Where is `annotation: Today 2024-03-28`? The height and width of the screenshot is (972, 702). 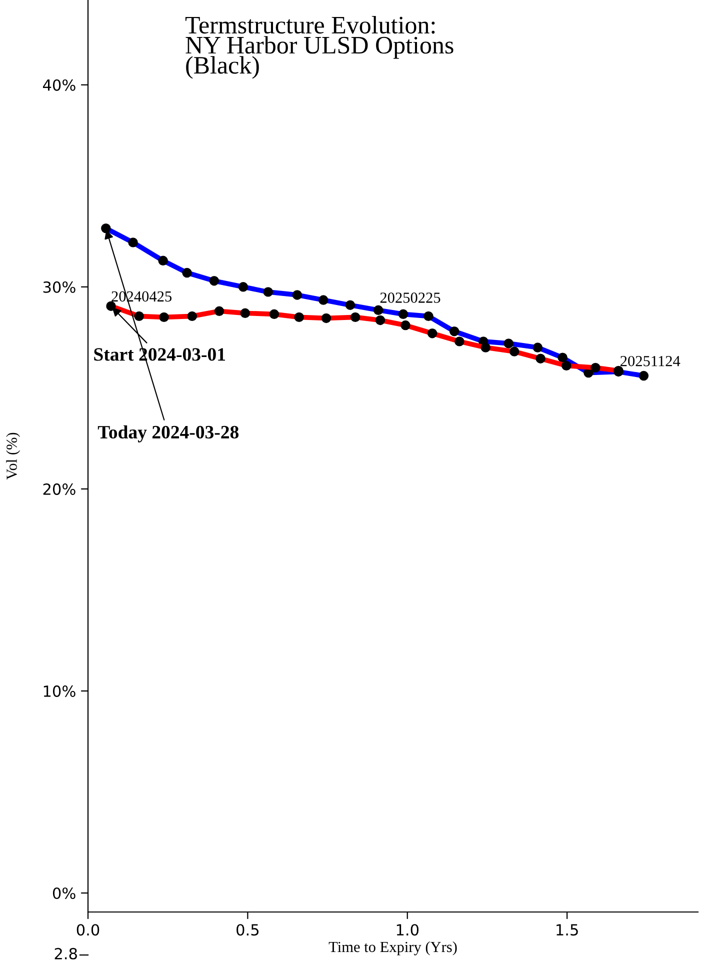 annotation: Today 2024-03-28 is located at coordinates (168, 433).